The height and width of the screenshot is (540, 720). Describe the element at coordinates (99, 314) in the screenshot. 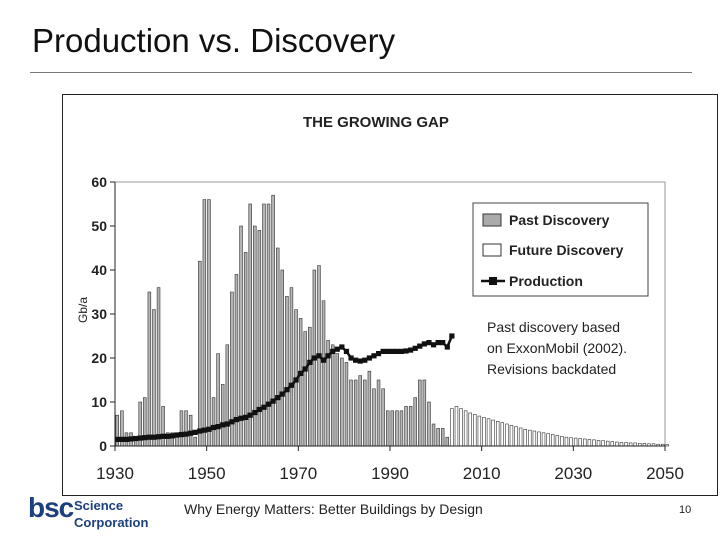

I see `y-tick-label: 30` at that location.